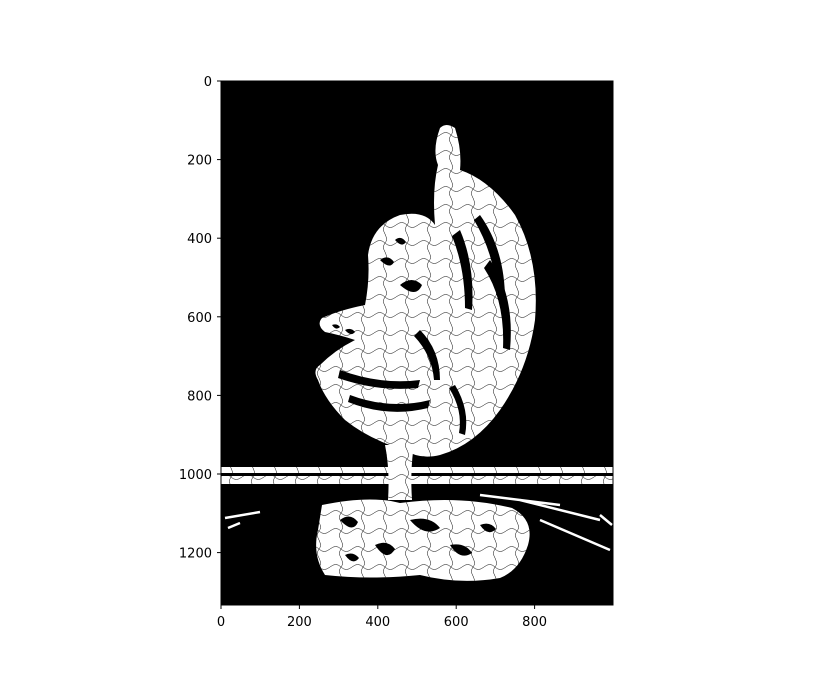  What do you see at coordinates (199, 161) in the screenshot?
I see `y-tick-label: 200` at bounding box center [199, 161].